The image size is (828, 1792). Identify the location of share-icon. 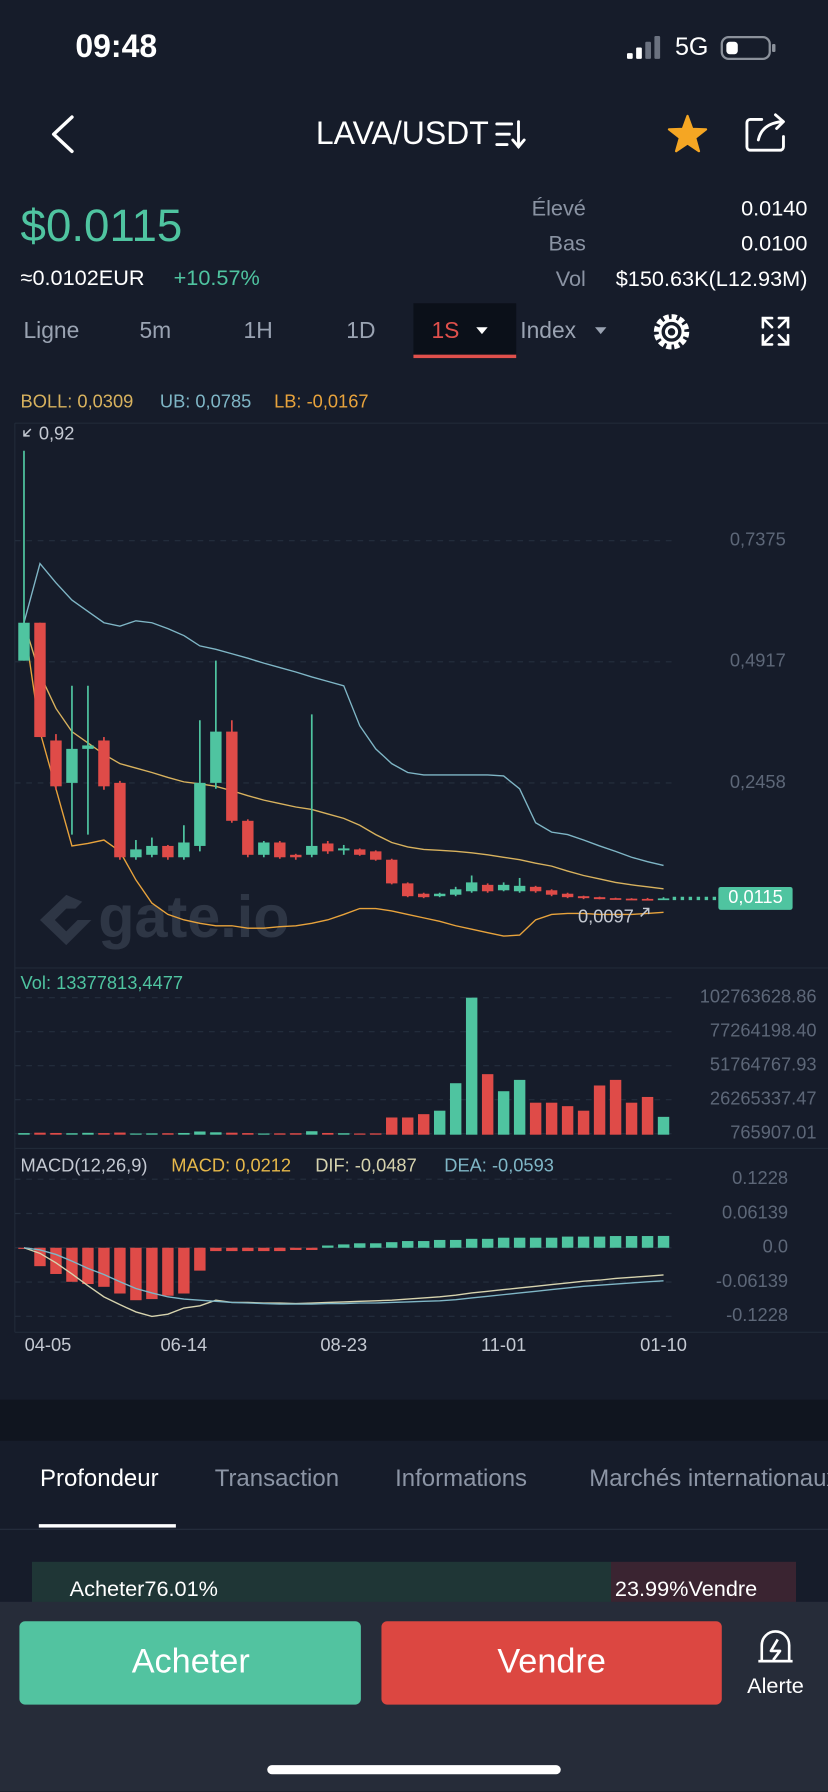
(765, 132).